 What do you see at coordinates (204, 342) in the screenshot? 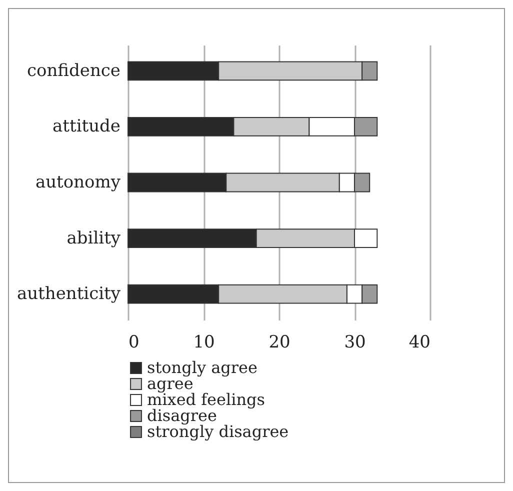
I see `x-tick-label: 10` at bounding box center [204, 342].